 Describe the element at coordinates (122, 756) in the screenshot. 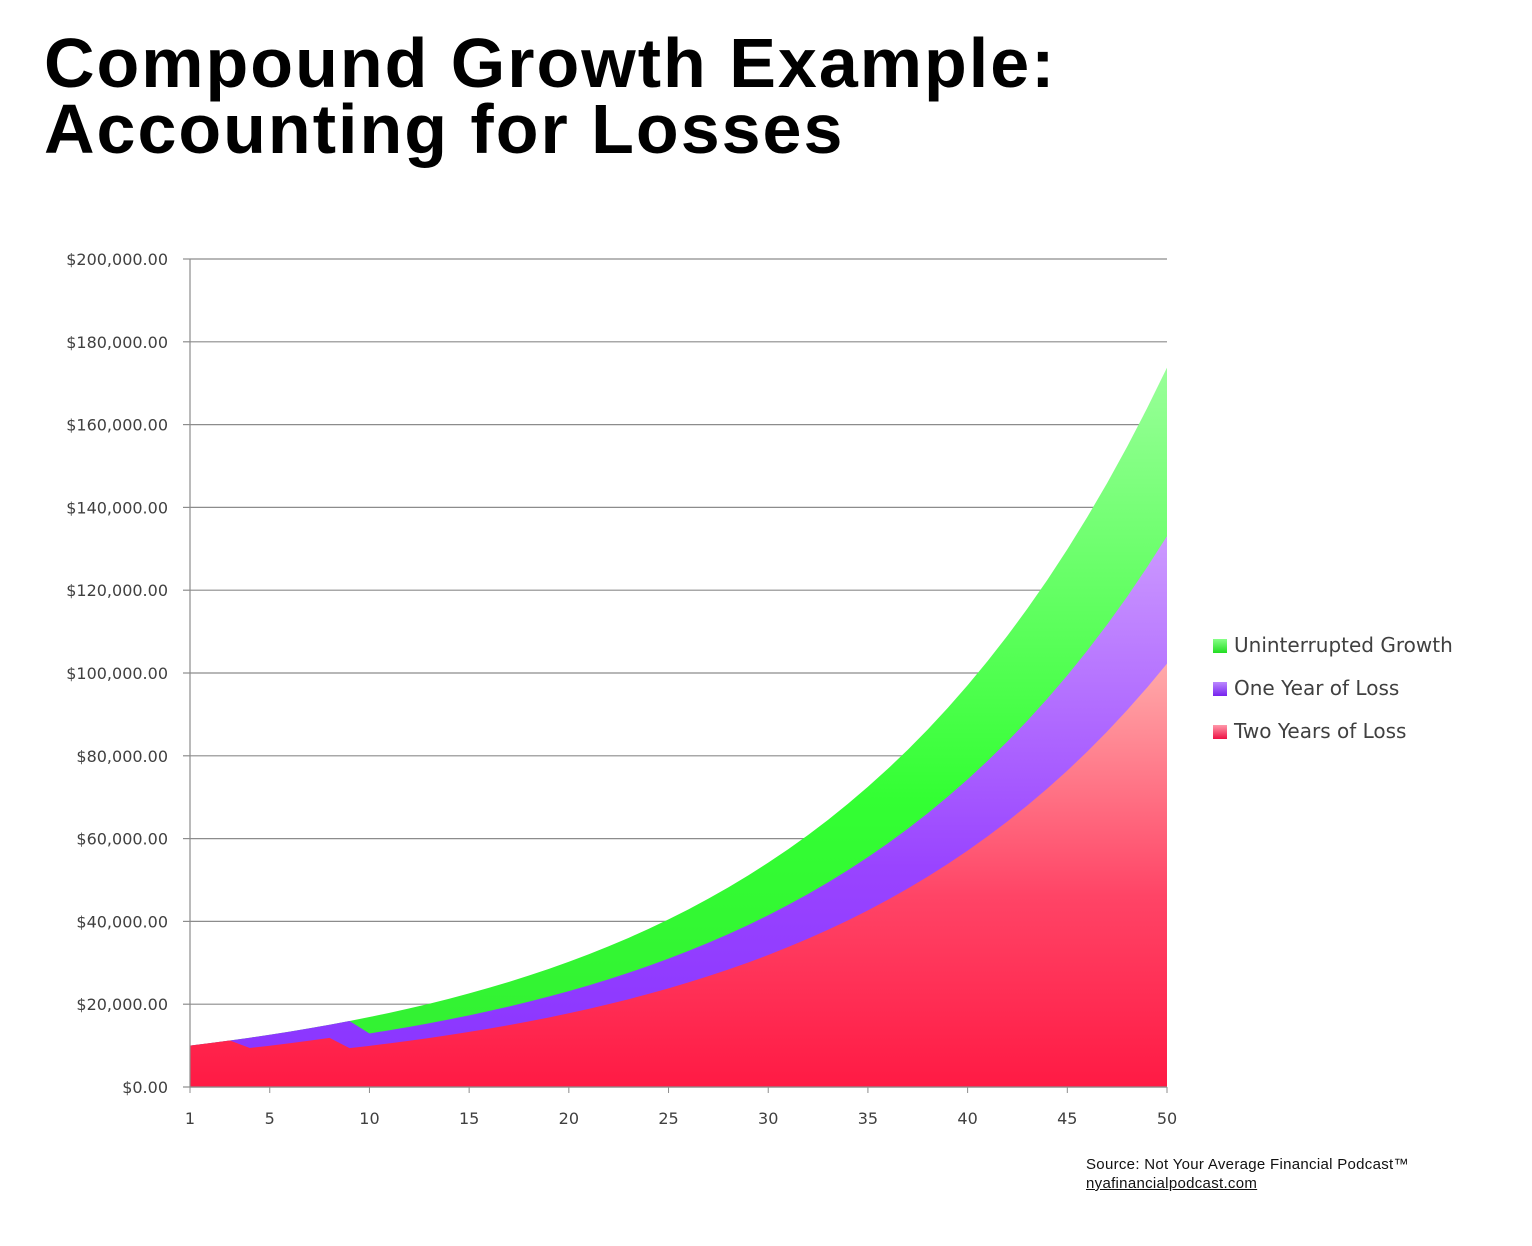

I see `y-tick-label: $80,000.00` at that location.